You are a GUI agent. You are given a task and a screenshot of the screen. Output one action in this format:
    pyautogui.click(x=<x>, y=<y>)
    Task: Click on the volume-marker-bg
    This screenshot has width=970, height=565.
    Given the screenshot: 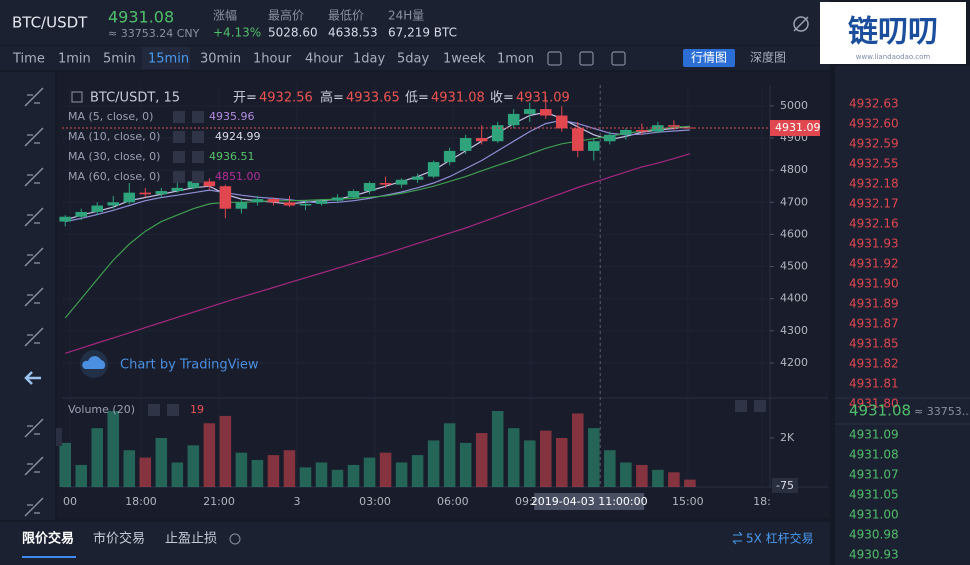 What is the action you would take?
    pyautogui.click(x=785, y=485)
    